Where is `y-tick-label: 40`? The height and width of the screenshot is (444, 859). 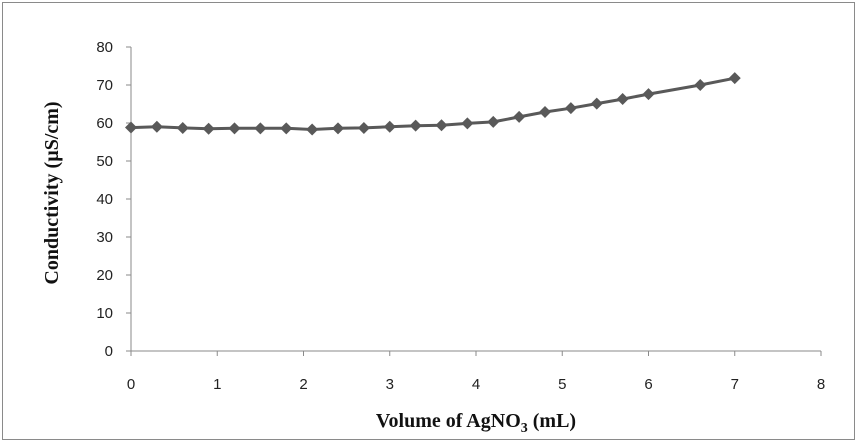
y-tick-label: 40 is located at coordinates (104, 199).